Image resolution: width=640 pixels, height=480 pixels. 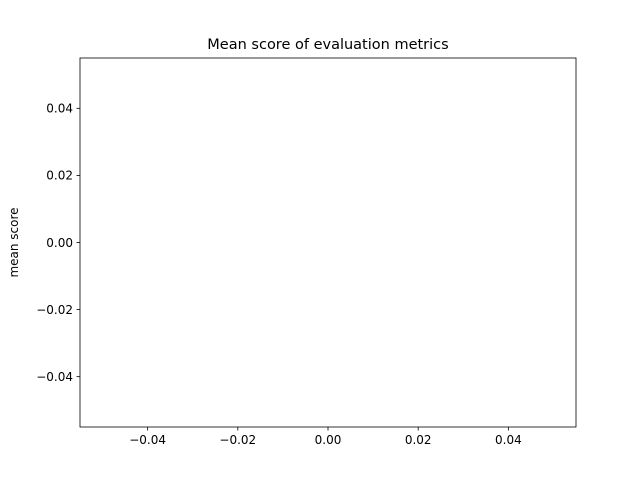 I want to click on x-tick-label: 0.04, so click(x=508, y=440).